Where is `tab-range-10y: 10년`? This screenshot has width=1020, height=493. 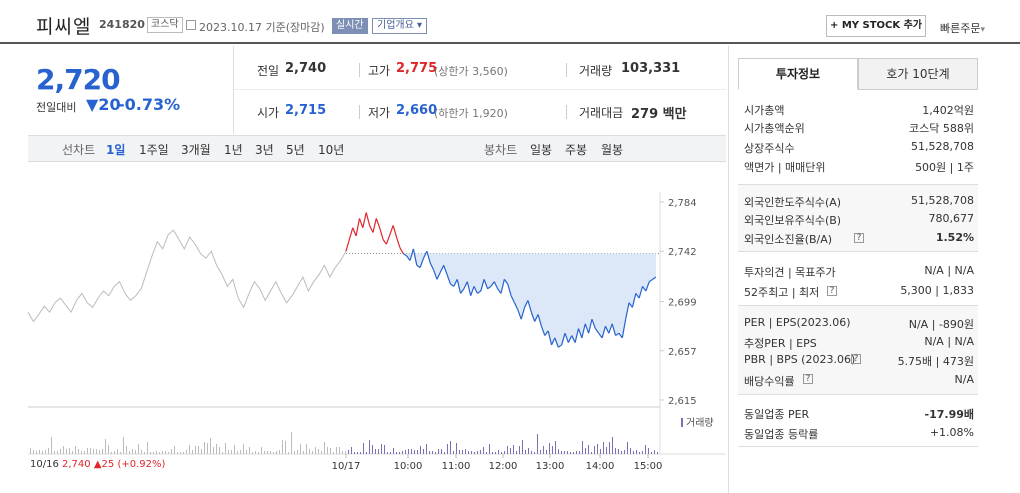 tab-range-10y: 10년 is located at coordinates (331, 150).